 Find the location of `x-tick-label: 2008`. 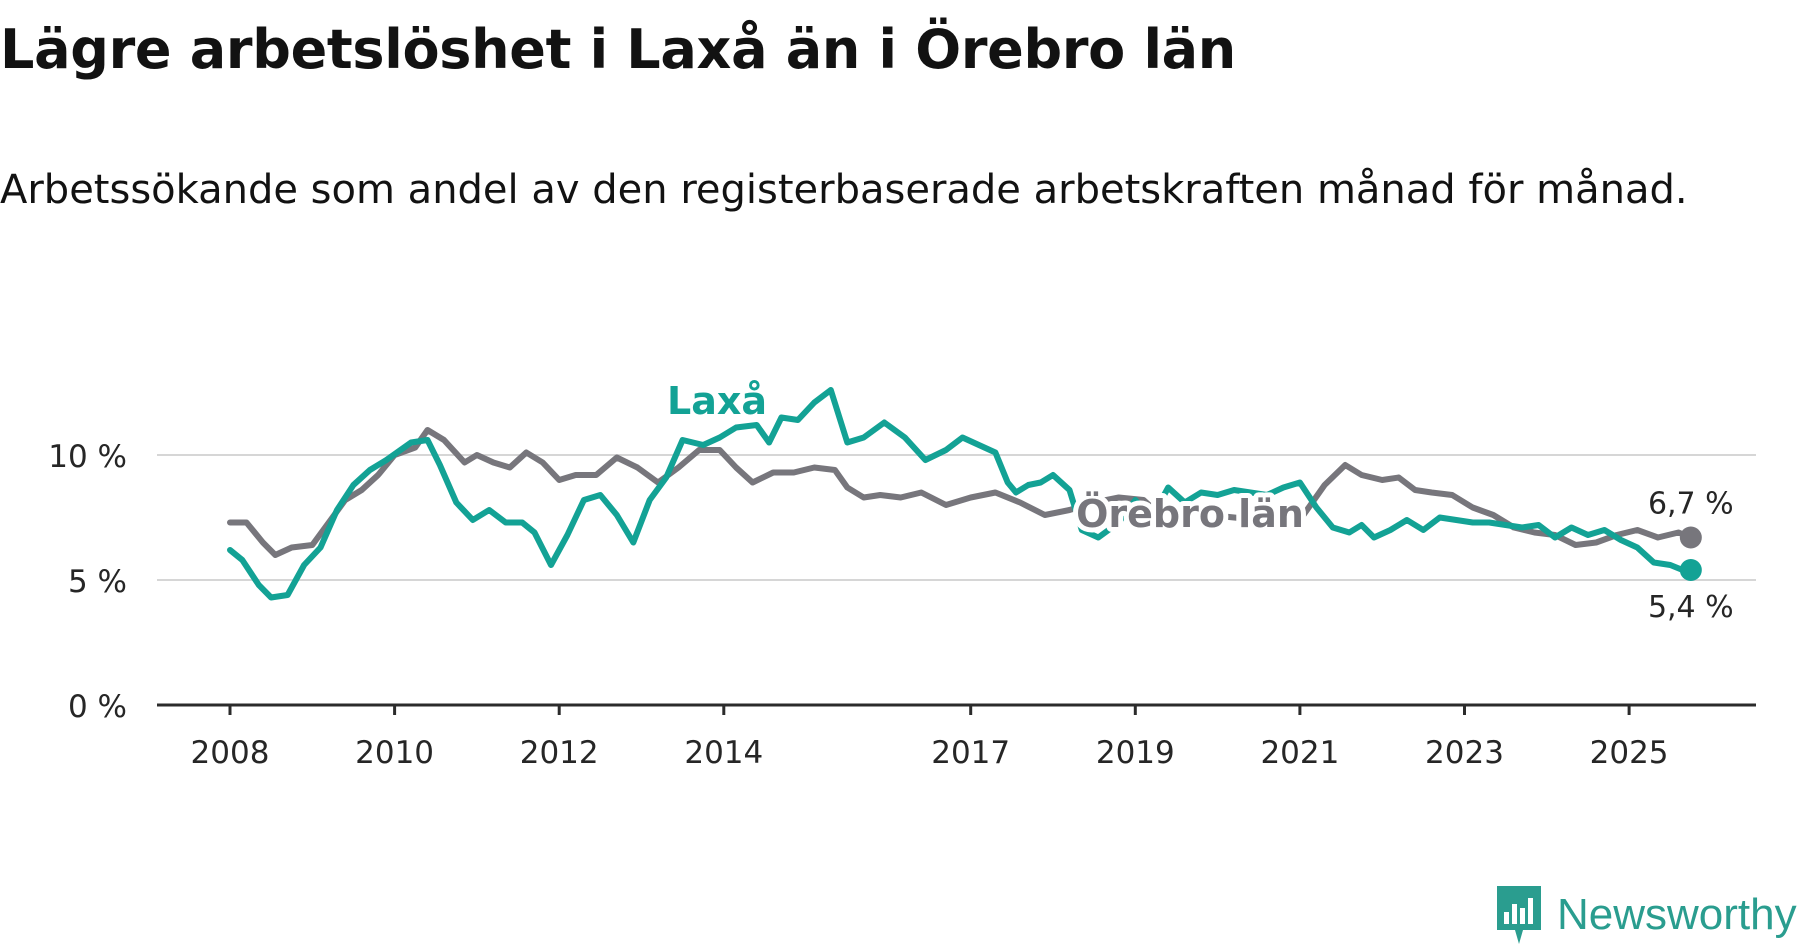

x-tick-label: 2008 is located at coordinates (230, 753).